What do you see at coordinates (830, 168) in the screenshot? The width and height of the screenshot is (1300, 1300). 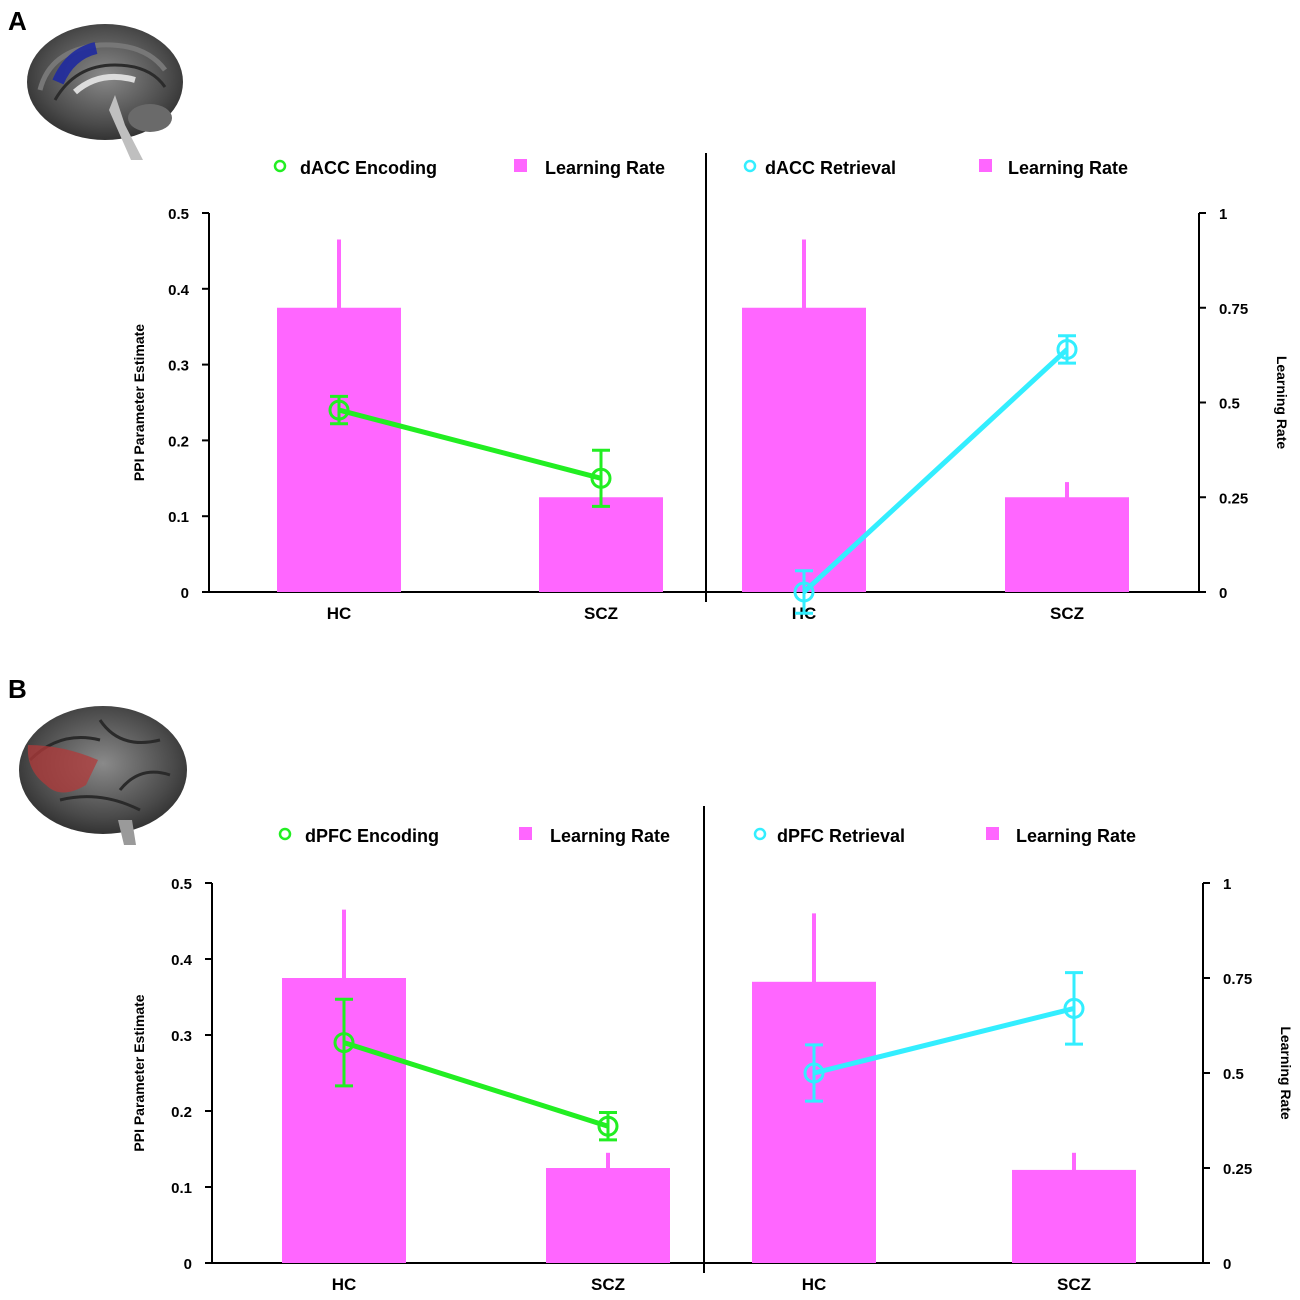 I see `legend-line-label: dACC Retrieval` at bounding box center [830, 168].